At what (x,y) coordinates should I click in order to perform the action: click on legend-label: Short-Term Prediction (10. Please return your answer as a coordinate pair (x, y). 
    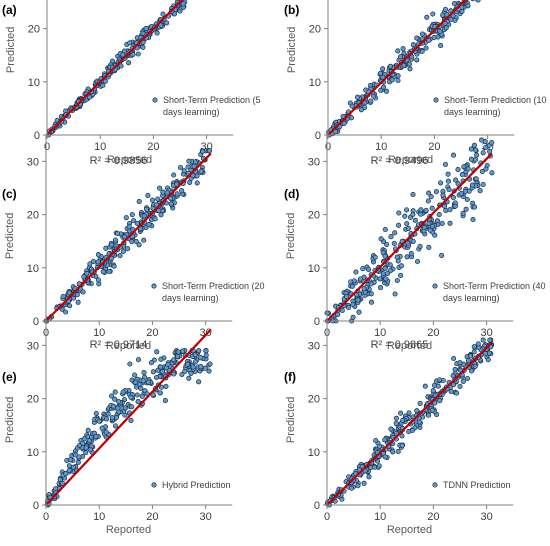
    Looking at the image, I should click on (495, 100).